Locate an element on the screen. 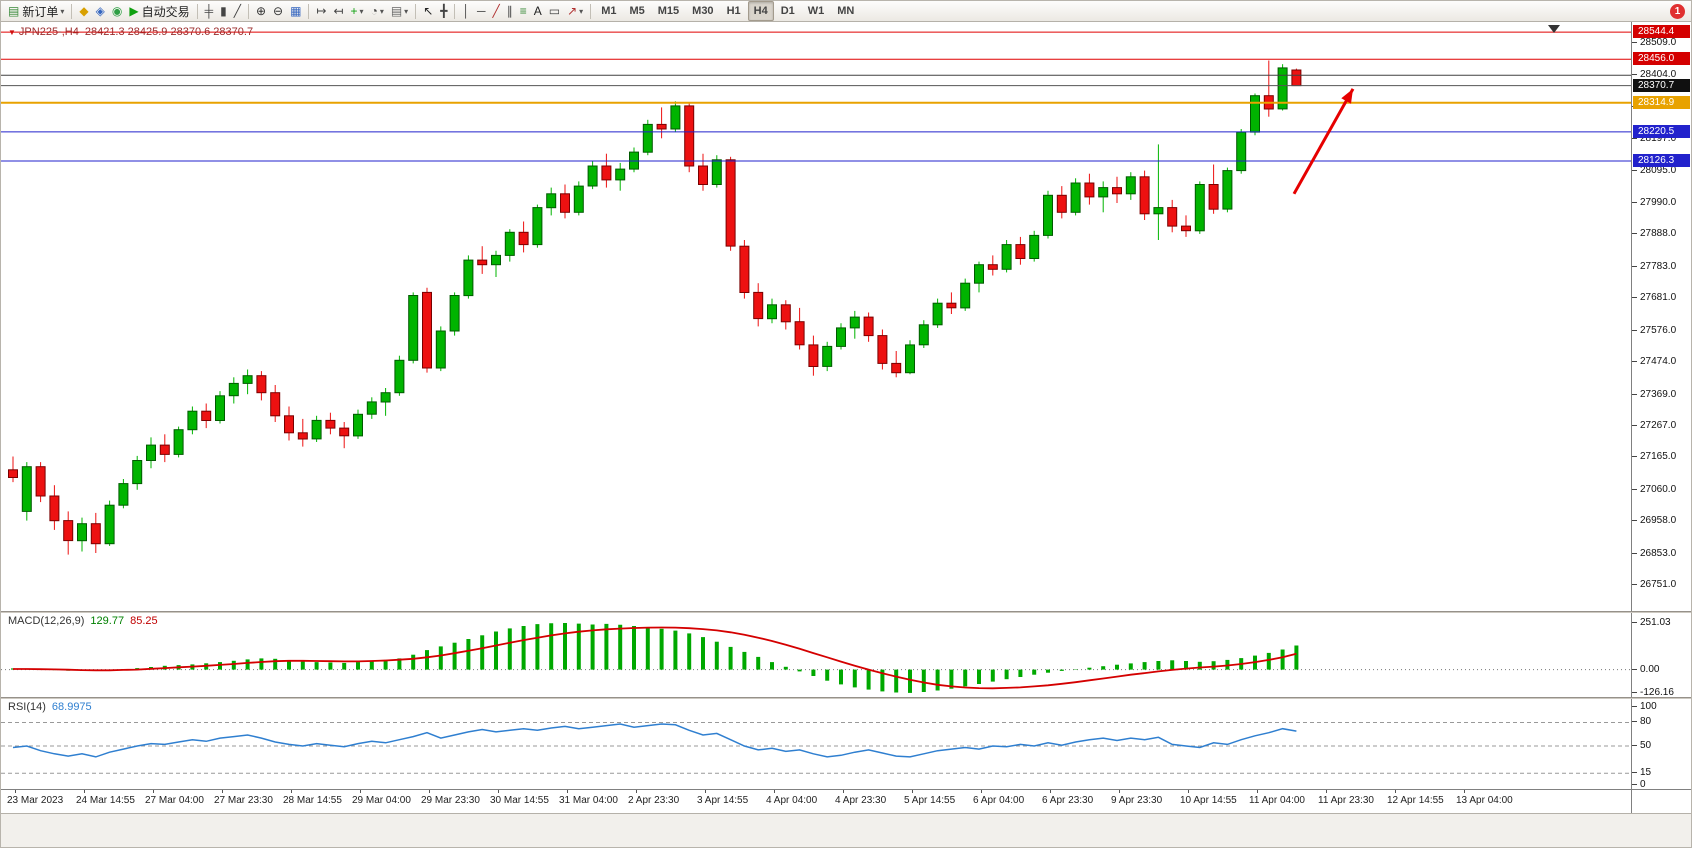  profiles-icon: ◈ is located at coordinates (100, 11).